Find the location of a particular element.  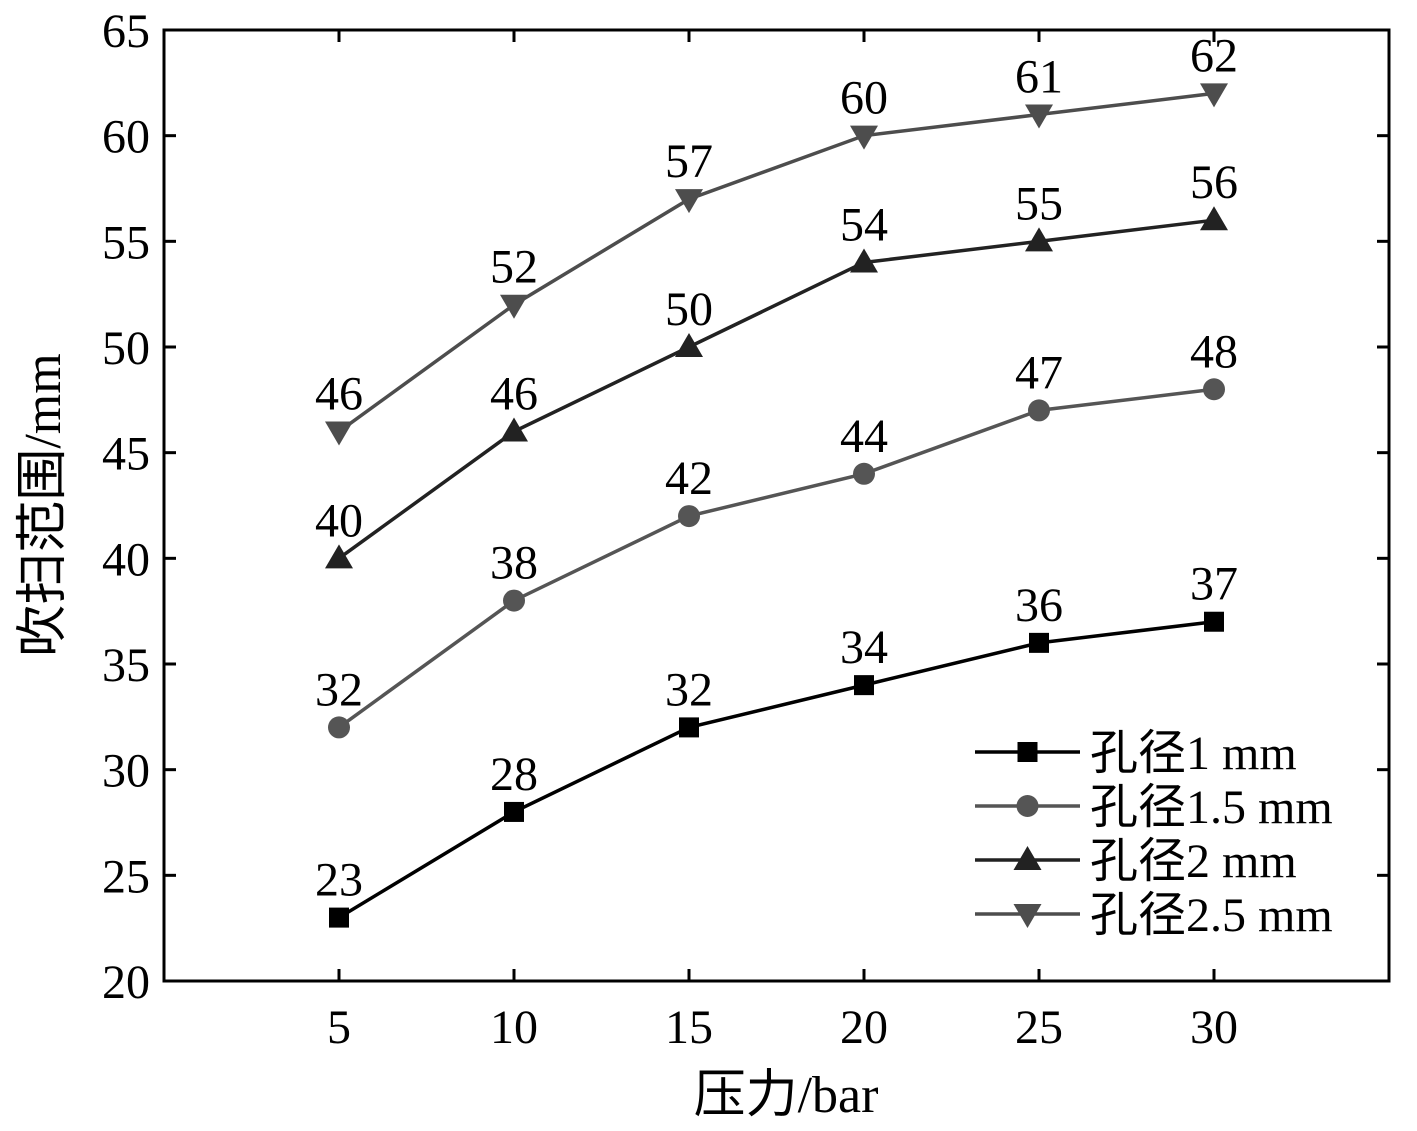

legend-label: 孔径1 mm is located at coordinates (1193, 753).